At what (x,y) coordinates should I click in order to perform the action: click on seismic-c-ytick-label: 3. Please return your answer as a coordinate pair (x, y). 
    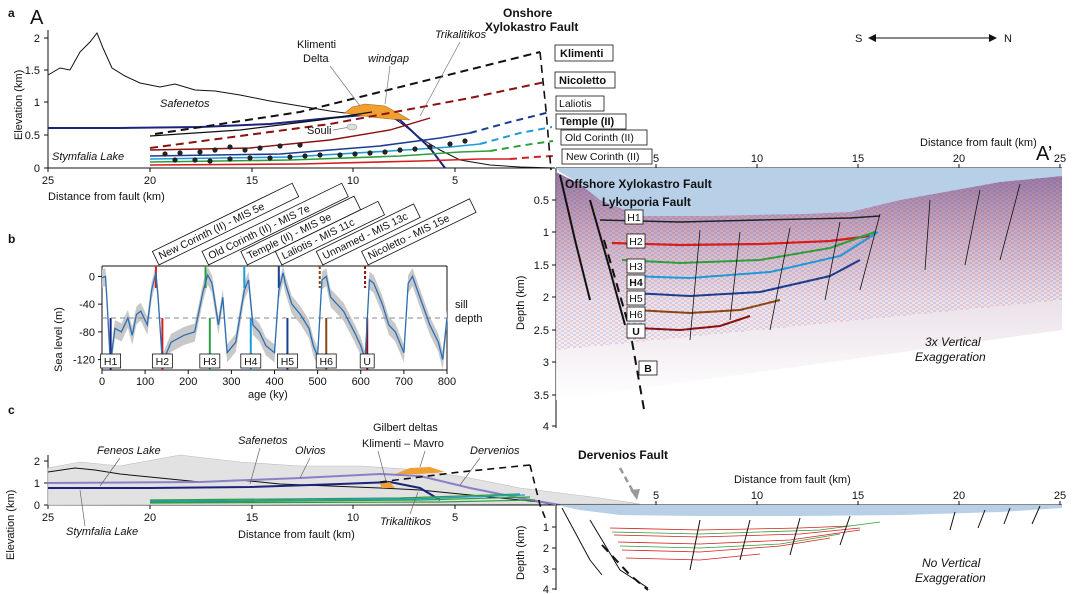
    Looking at the image, I should click on (546, 570).